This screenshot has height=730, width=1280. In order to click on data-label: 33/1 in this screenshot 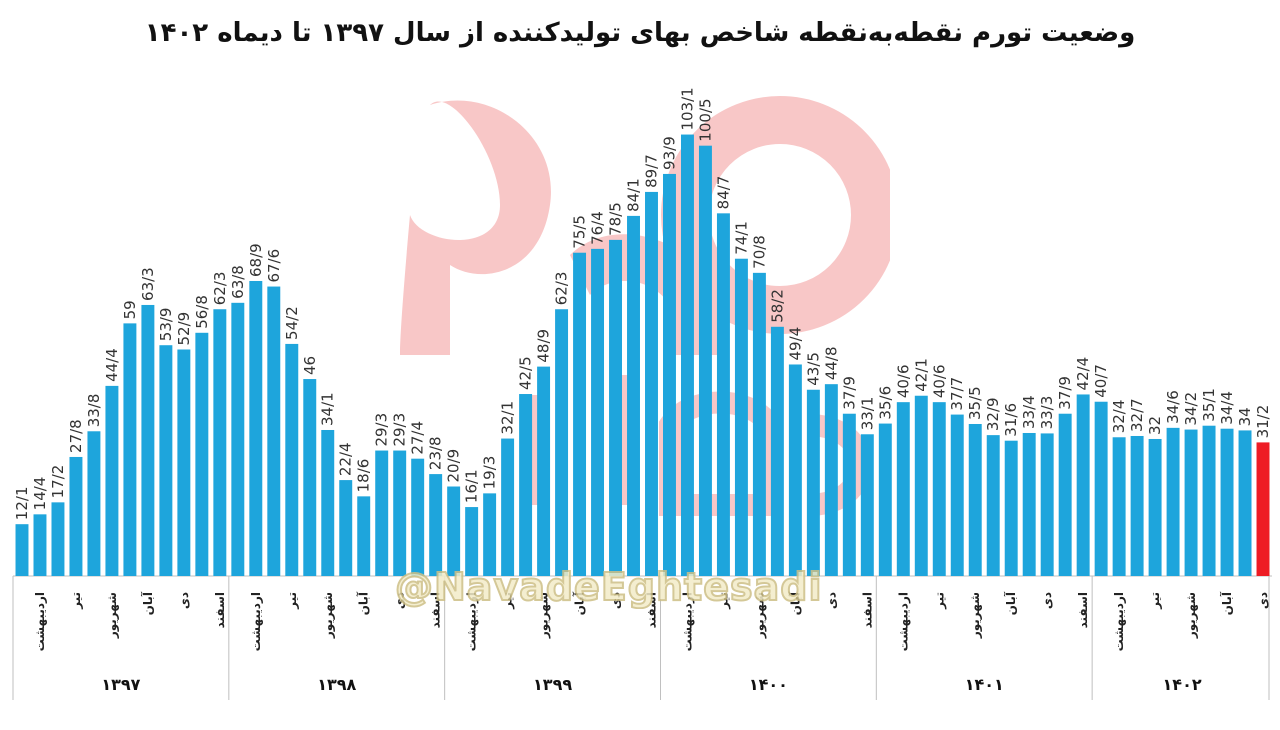, I will do `click(867, 414)`.